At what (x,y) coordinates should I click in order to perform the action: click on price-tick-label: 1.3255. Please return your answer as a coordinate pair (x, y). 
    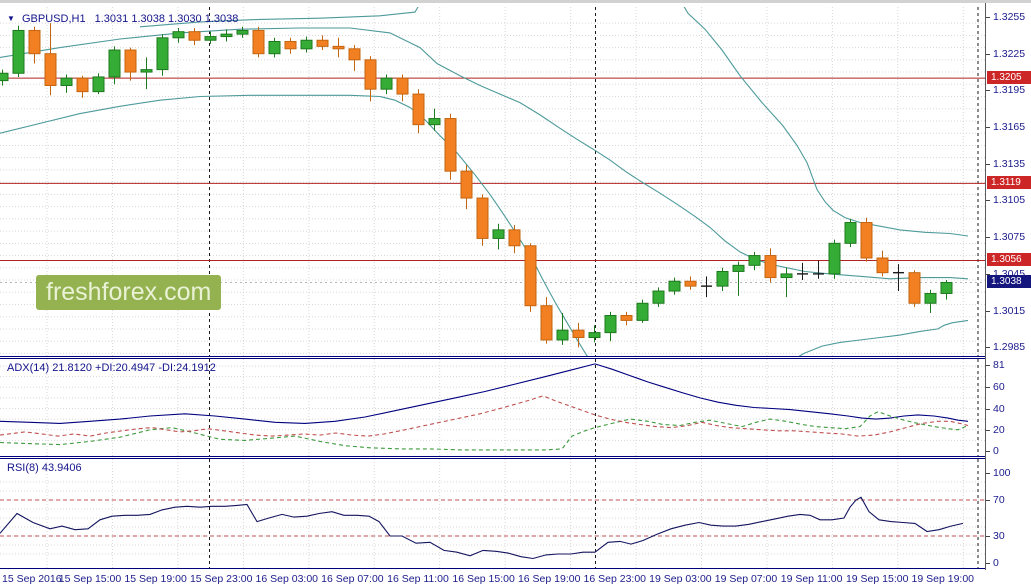
    Looking at the image, I should click on (1009, 17).